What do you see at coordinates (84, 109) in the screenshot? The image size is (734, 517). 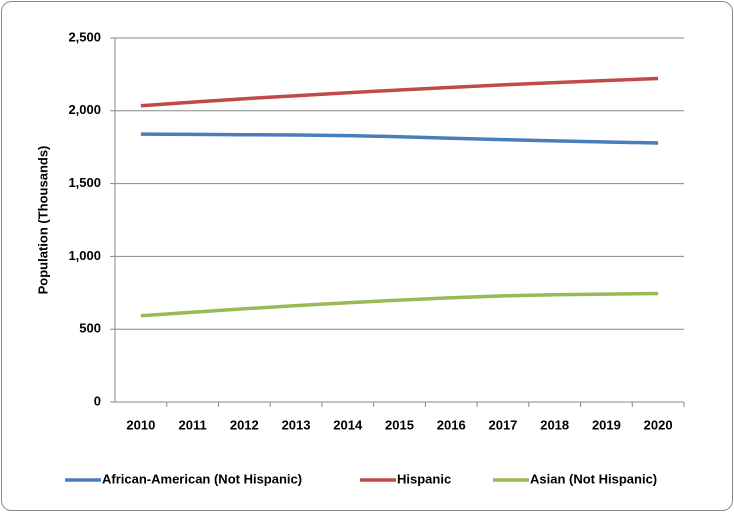 I see `y-tick-label: 2,000` at bounding box center [84, 109].